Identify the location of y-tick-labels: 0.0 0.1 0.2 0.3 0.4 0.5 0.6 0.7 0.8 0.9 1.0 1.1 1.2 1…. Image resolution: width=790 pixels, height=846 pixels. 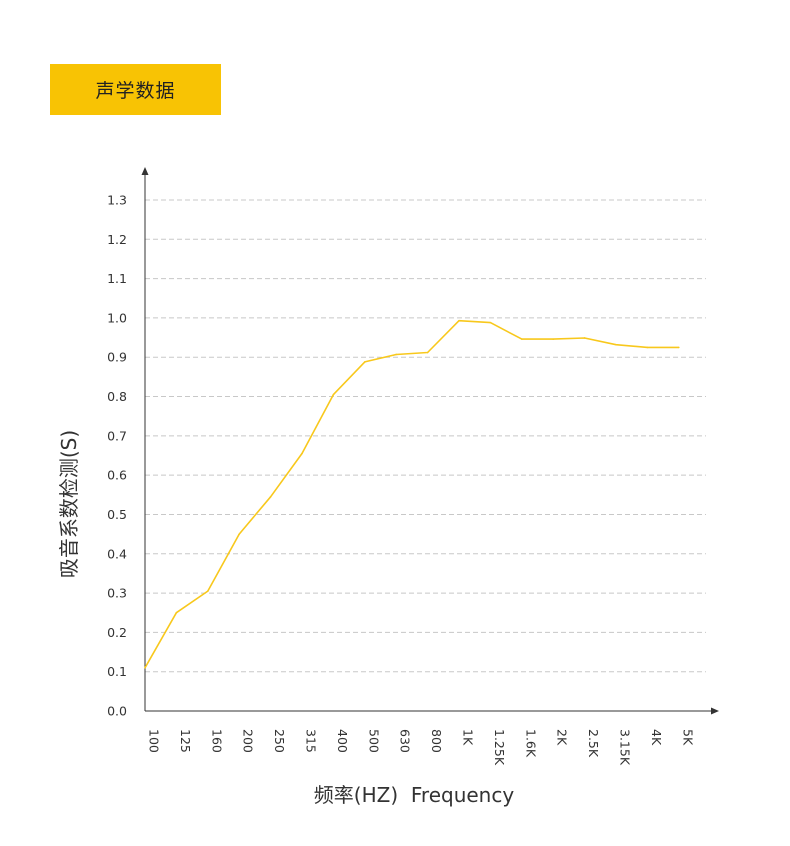
(117, 456).